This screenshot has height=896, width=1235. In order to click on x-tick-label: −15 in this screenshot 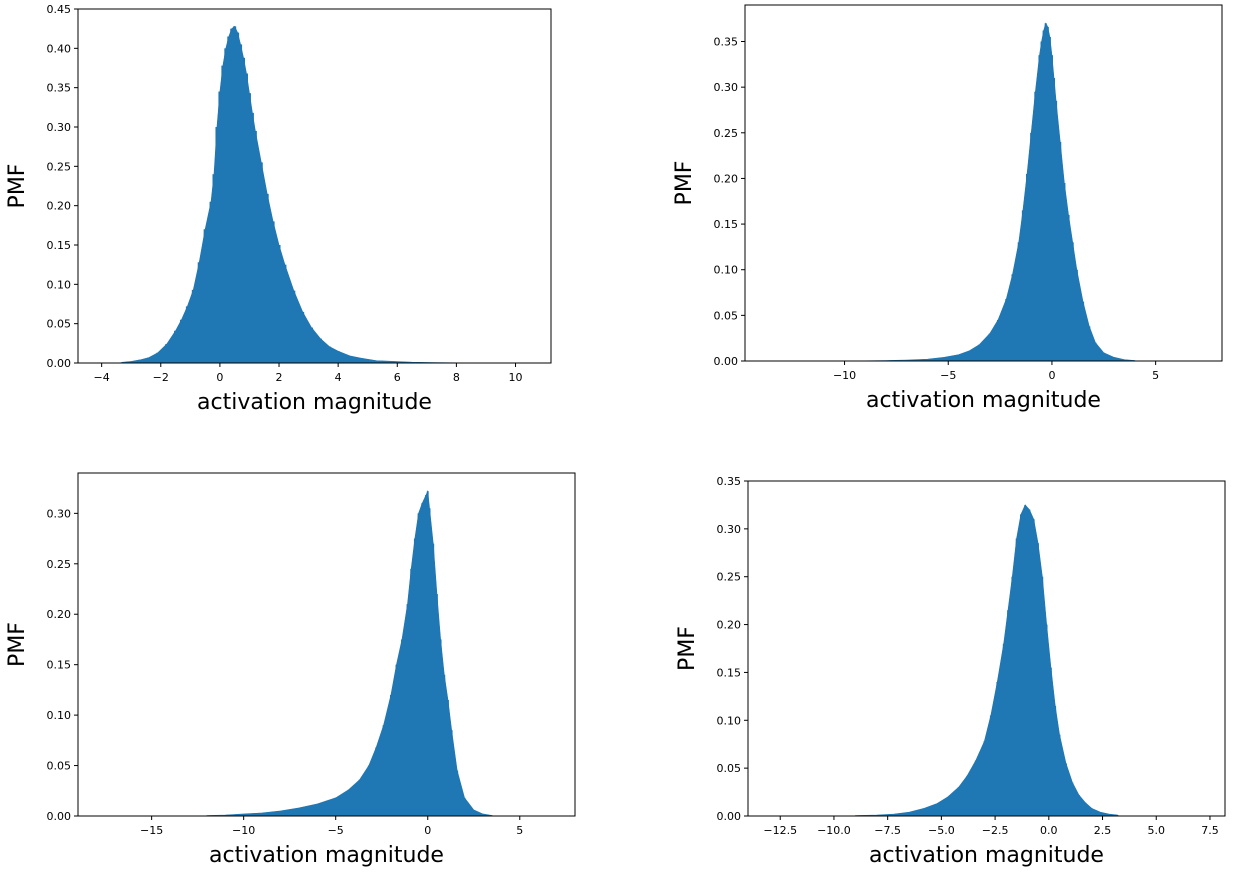, I will do `click(151, 830)`.